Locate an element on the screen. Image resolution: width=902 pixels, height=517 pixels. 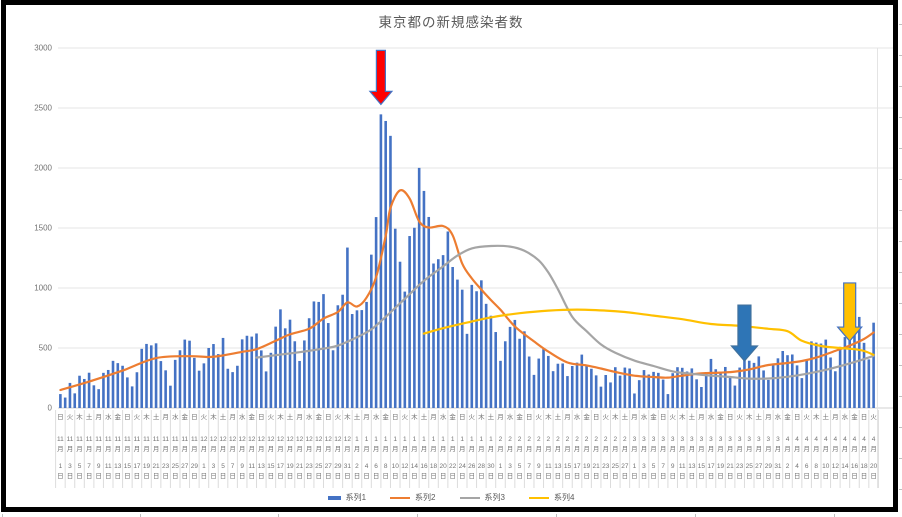
svg-text: 29 is located at coordinates (195, 466).